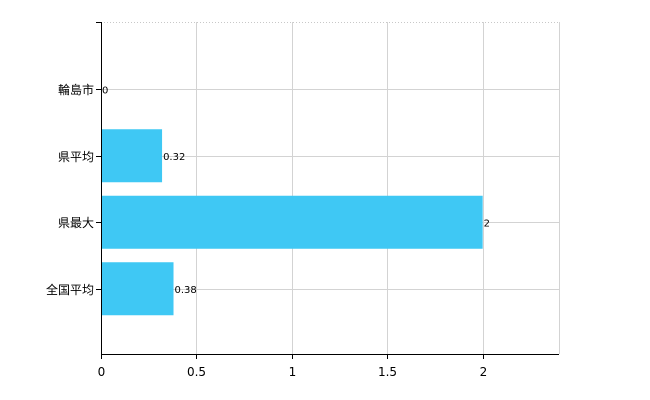  Describe the element at coordinates (487, 223) in the screenshot. I see `data-label: 2` at that location.